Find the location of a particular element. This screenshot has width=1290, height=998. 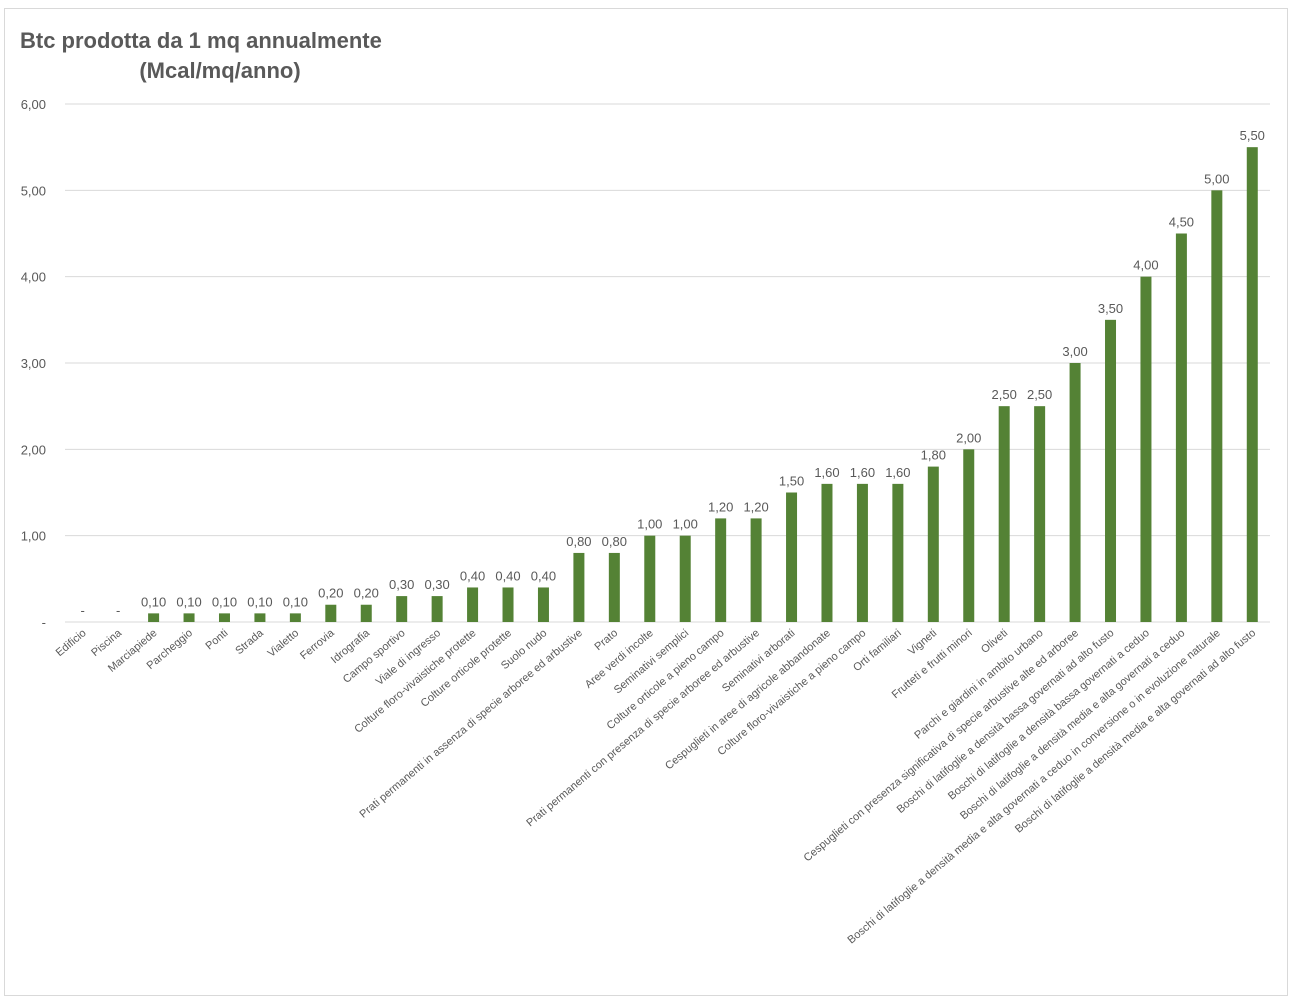

y-axis-ticks: - 1,00 2,00 3,00 4,00 5,00 6,00 is located at coordinates (33, 363).